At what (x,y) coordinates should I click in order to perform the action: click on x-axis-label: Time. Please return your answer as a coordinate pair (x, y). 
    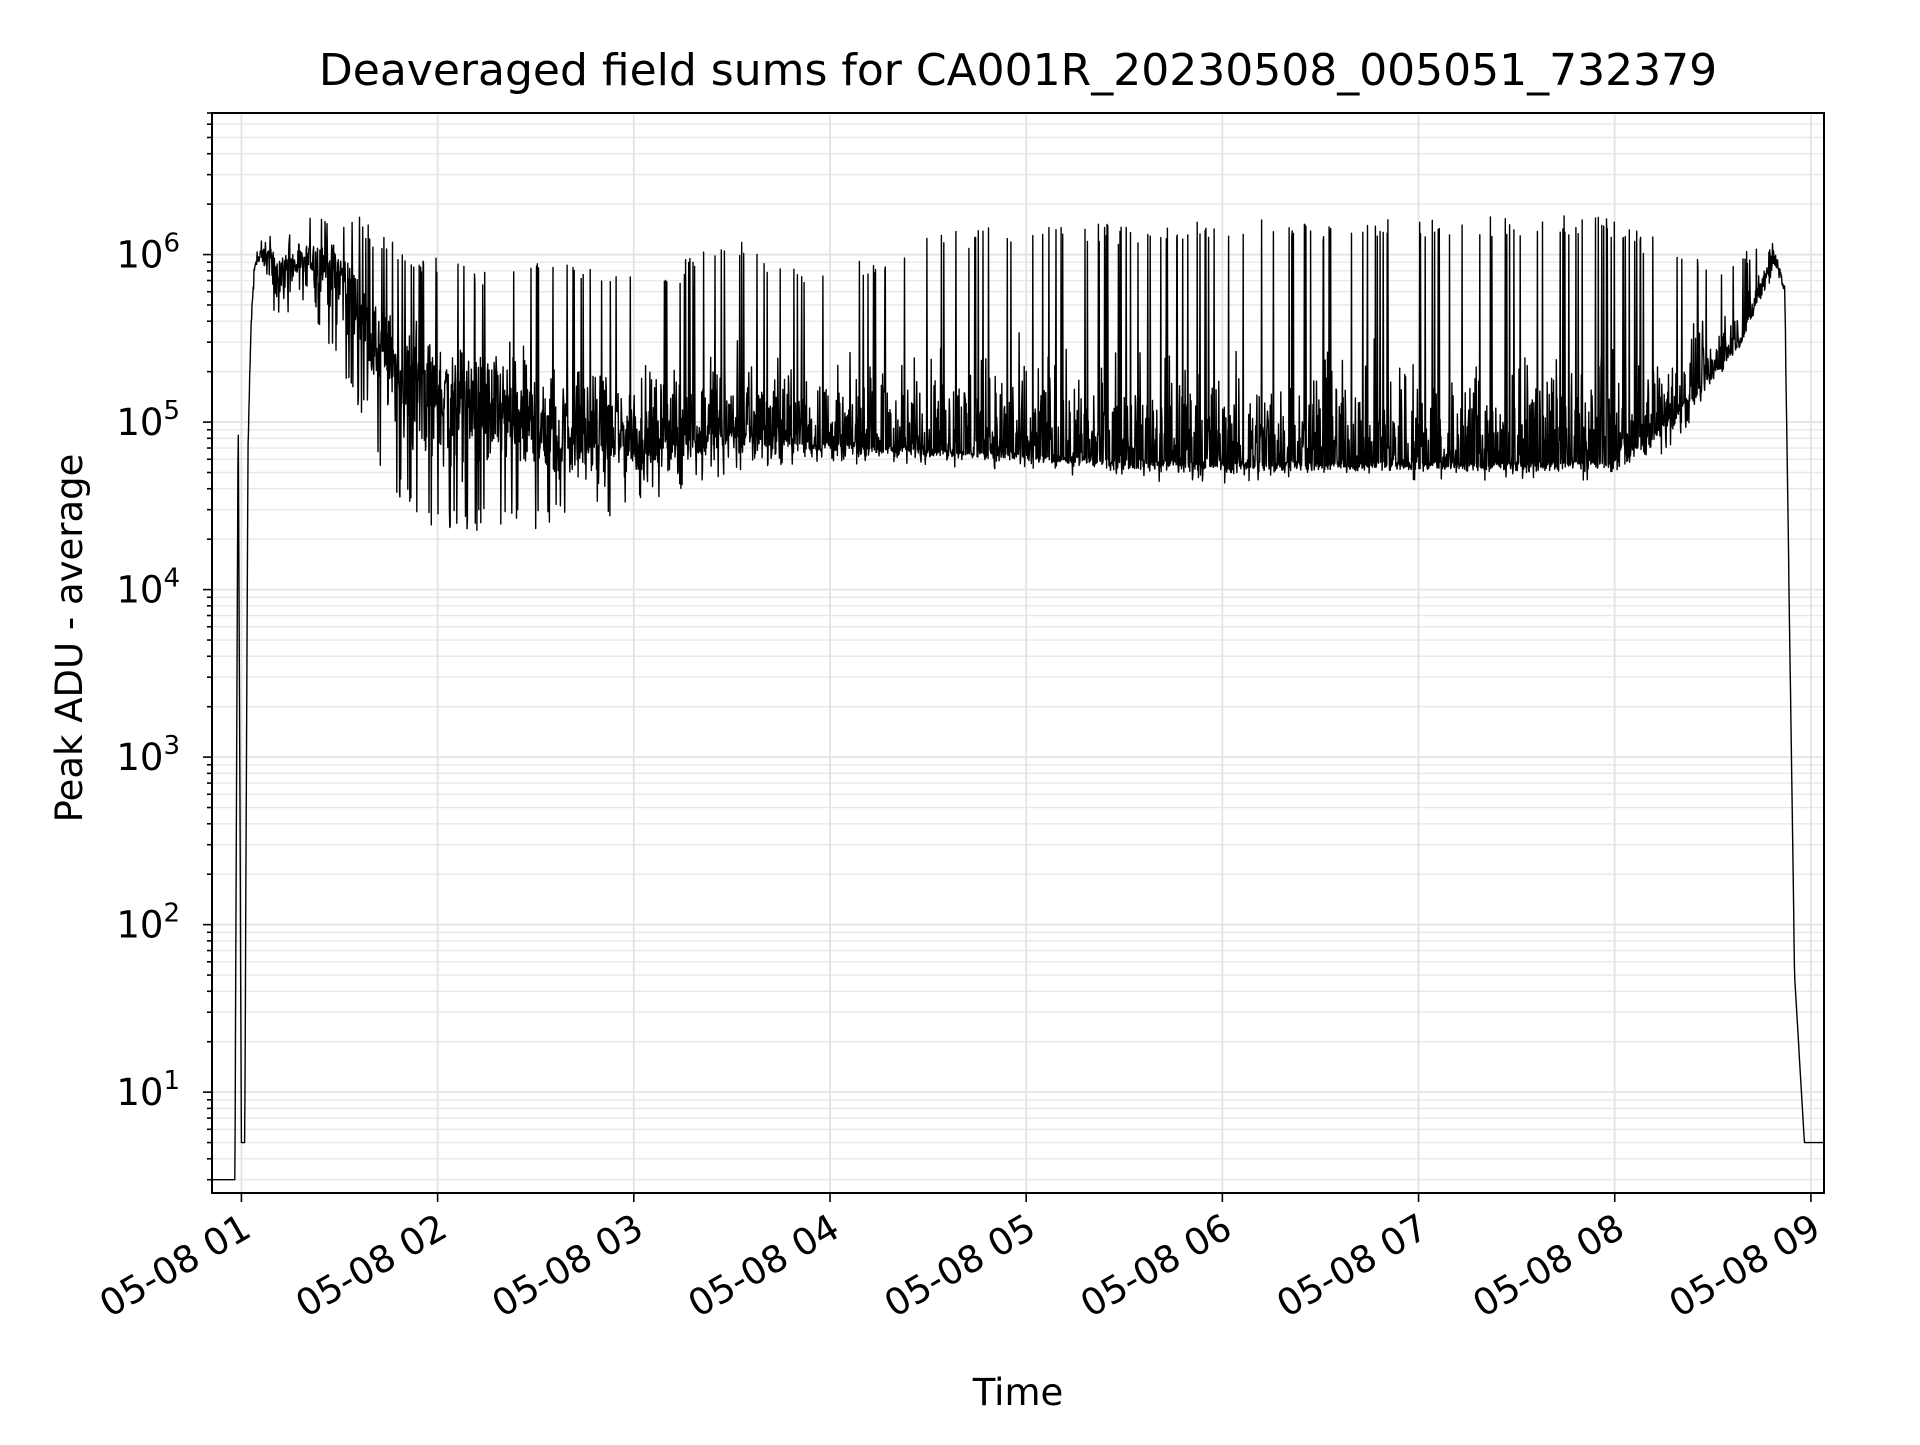
    Looking at the image, I should click on (1018, 1392).